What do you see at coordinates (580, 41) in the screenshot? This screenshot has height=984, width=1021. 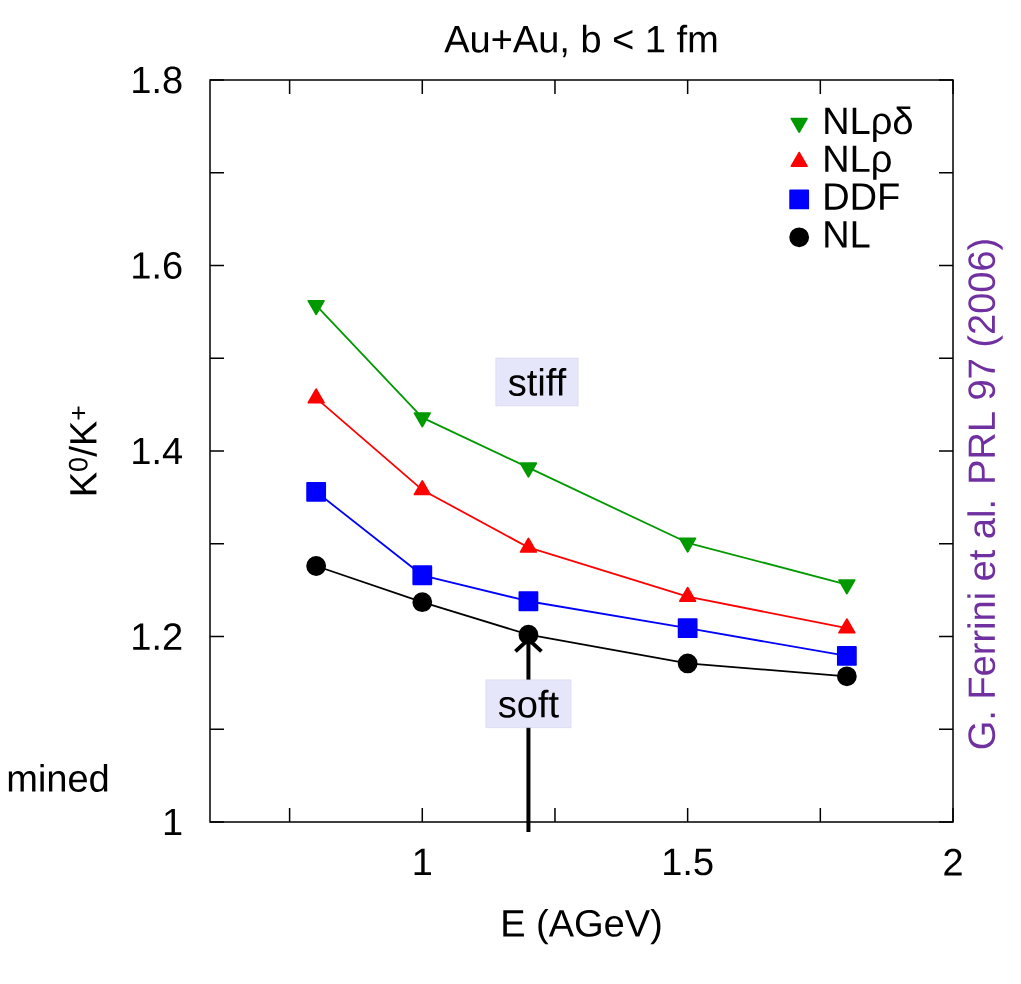 I see `chart-title: Au+Au, b < 1 fm` at bounding box center [580, 41].